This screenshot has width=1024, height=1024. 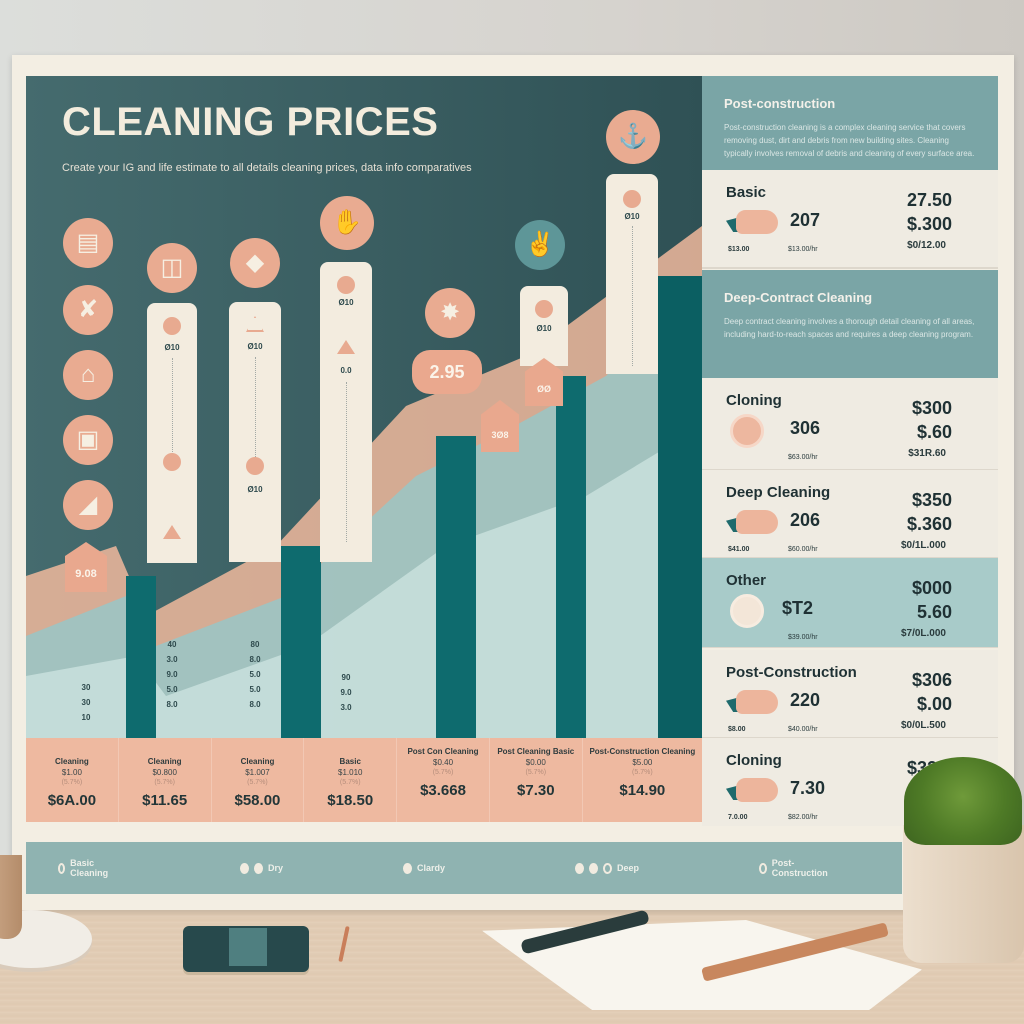 What do you see at coordinates (443, 780) in the screenshot?
I see `category-column: Post Con Cleaning $0.40 (5.7%) $3.668` at bounding box center [443, 780].